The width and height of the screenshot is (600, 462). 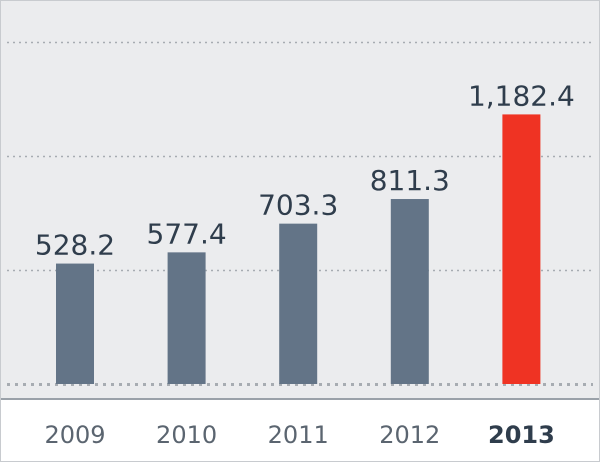 I want to click on x-tick-2010: 2010, so click(x=186, y=435).